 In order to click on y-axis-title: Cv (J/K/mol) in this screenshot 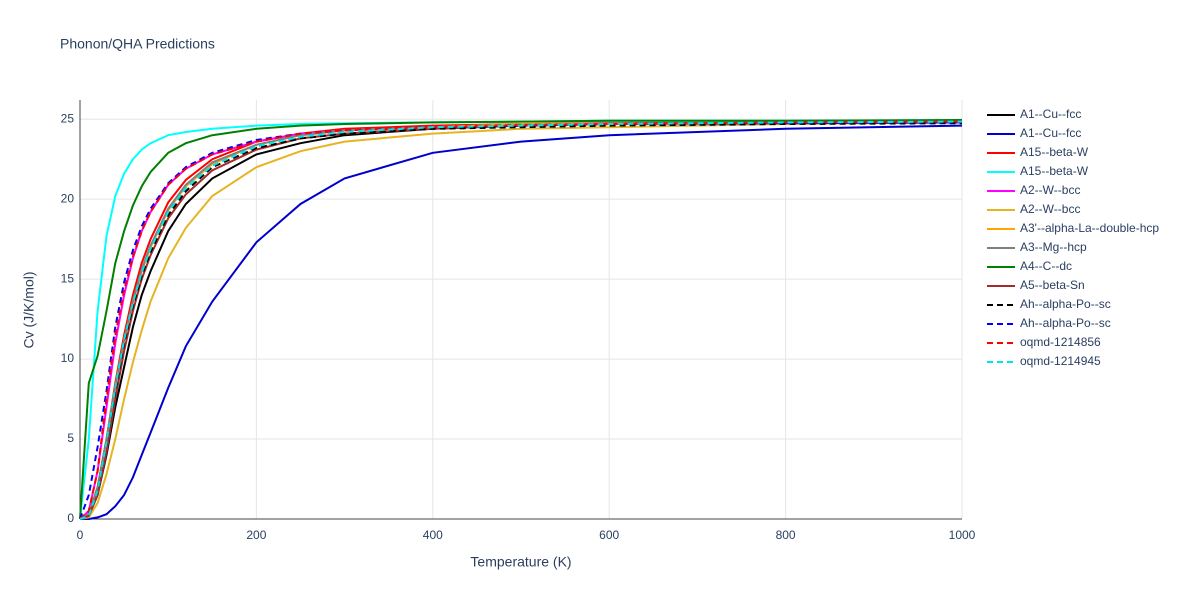, I will do `click(29, 310)`.